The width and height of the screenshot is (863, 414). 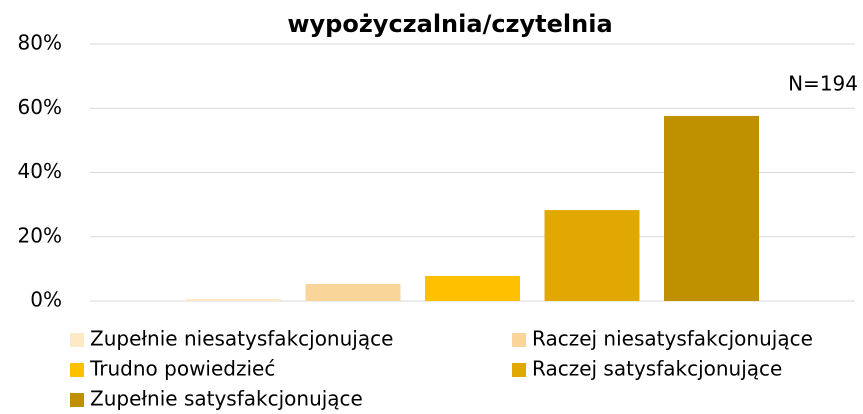 What do you see at coordinates (40, 43) in the screenshot?
I see `y-tick-label: 80%` at bounding box center [40, 43].